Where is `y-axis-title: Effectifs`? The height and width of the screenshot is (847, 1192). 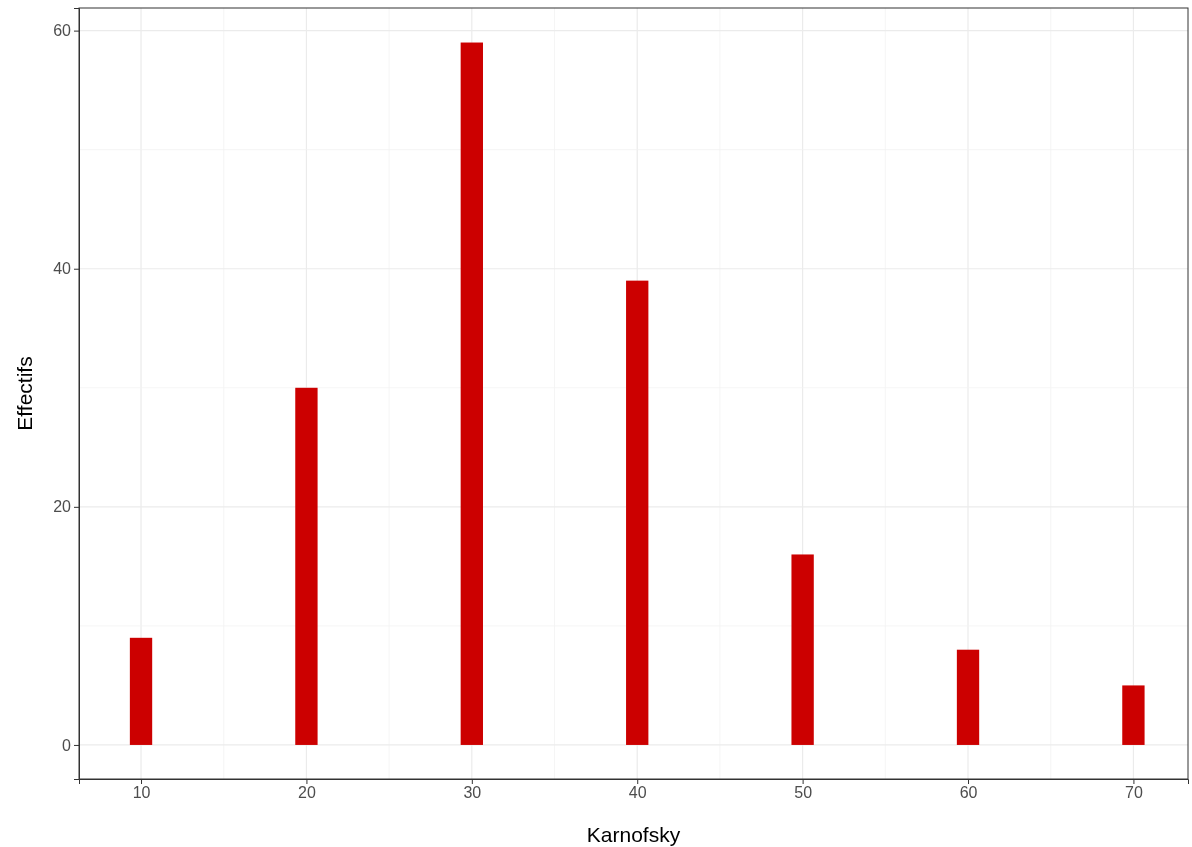
y-axis-title: Effectifs is located at coordinates (24, 393).